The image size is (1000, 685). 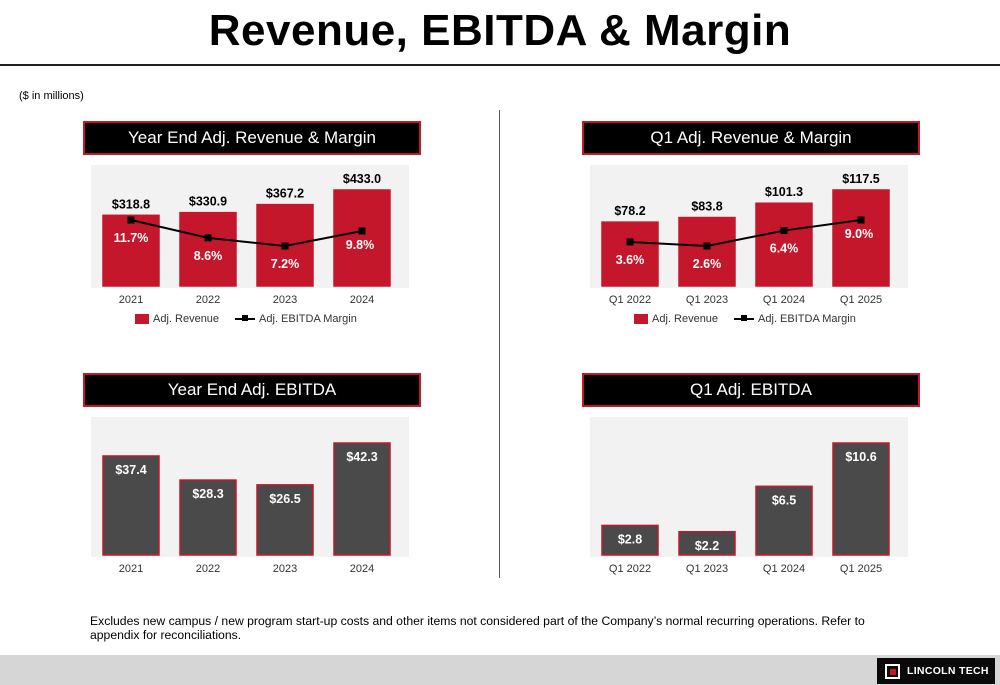 What do you see at coordinates (861, 179) in the screenshot?
I see `data-label: $117.5` at bounding box center [861, 179].